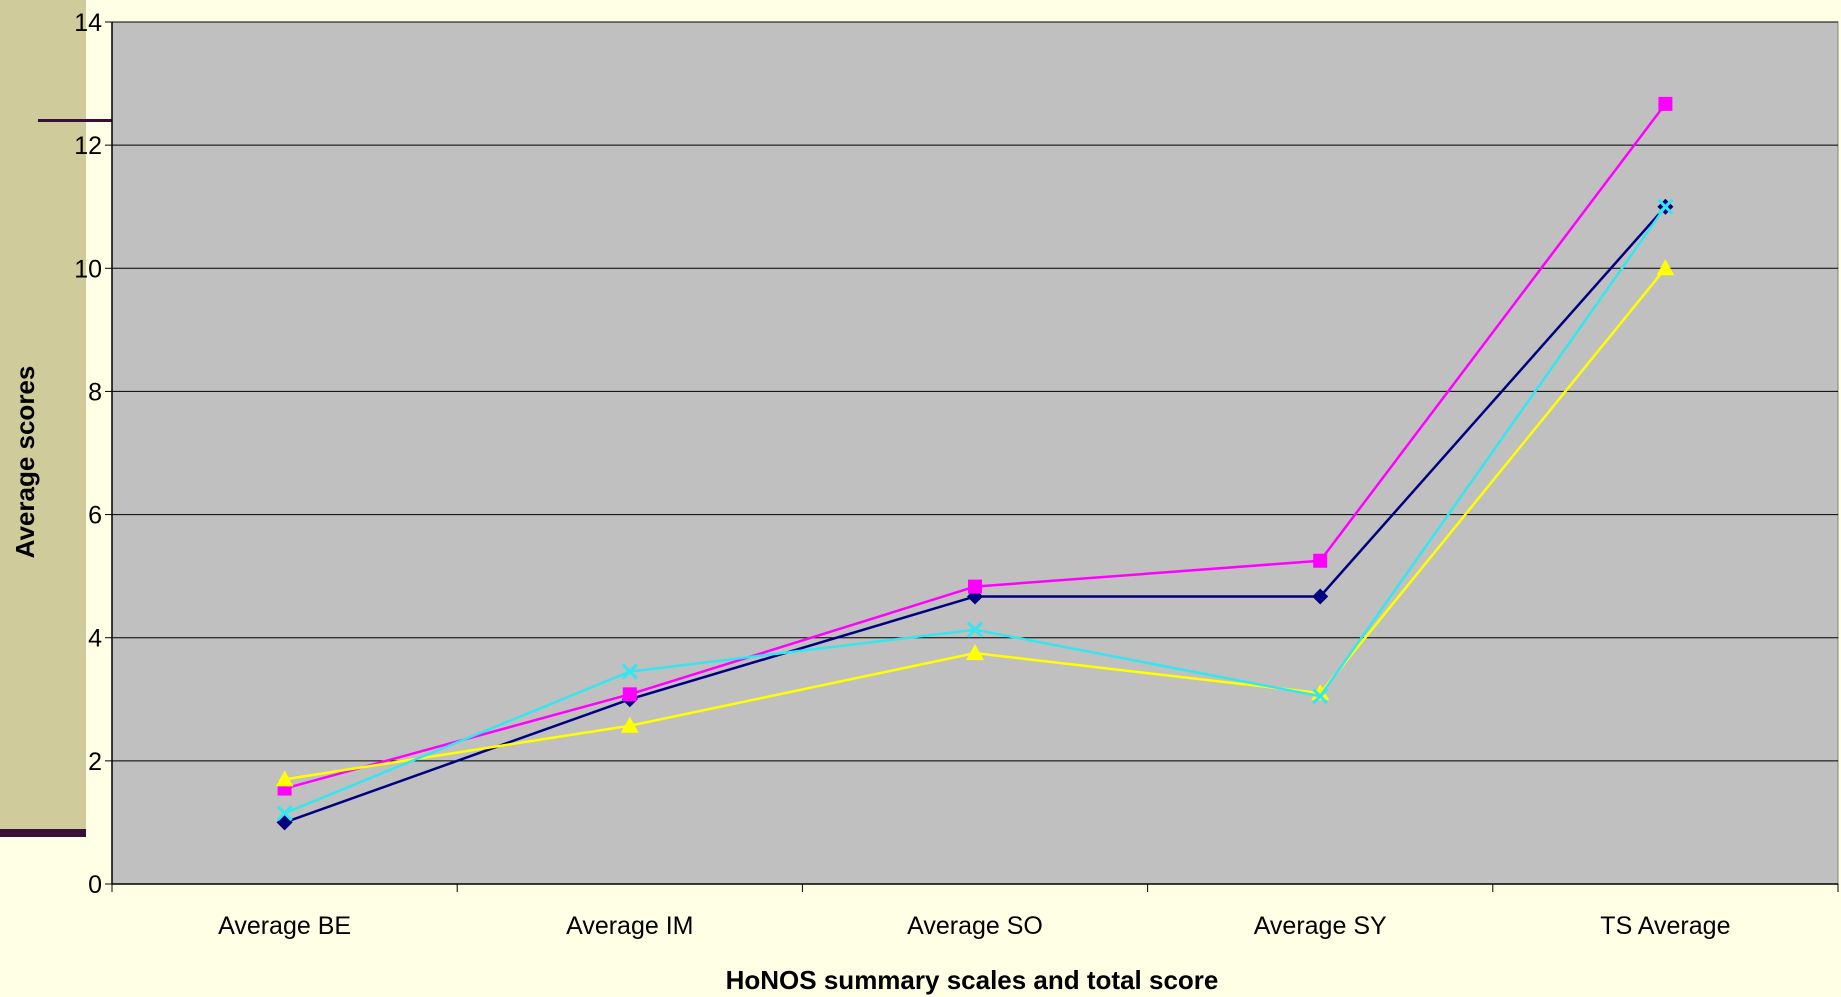 The width and height of the screenshot is (1841, 997). What do you see at coordinates (972, 980) in the screenshot?
I see `x-axis-title: HoNOS summary scales and total score` at bounding box center [972, 980].